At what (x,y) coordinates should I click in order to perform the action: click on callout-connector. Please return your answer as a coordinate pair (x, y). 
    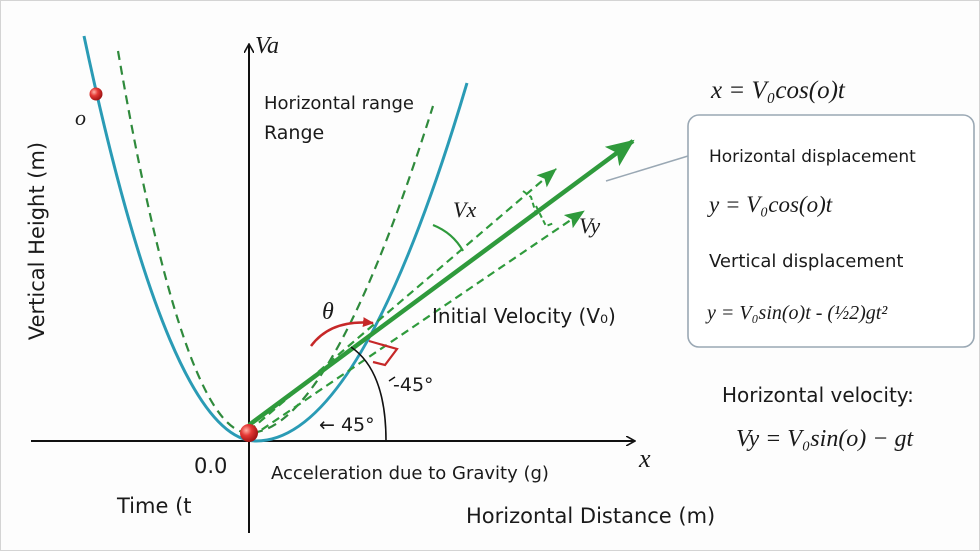
    Looking at the image, I should click on (647, 168).